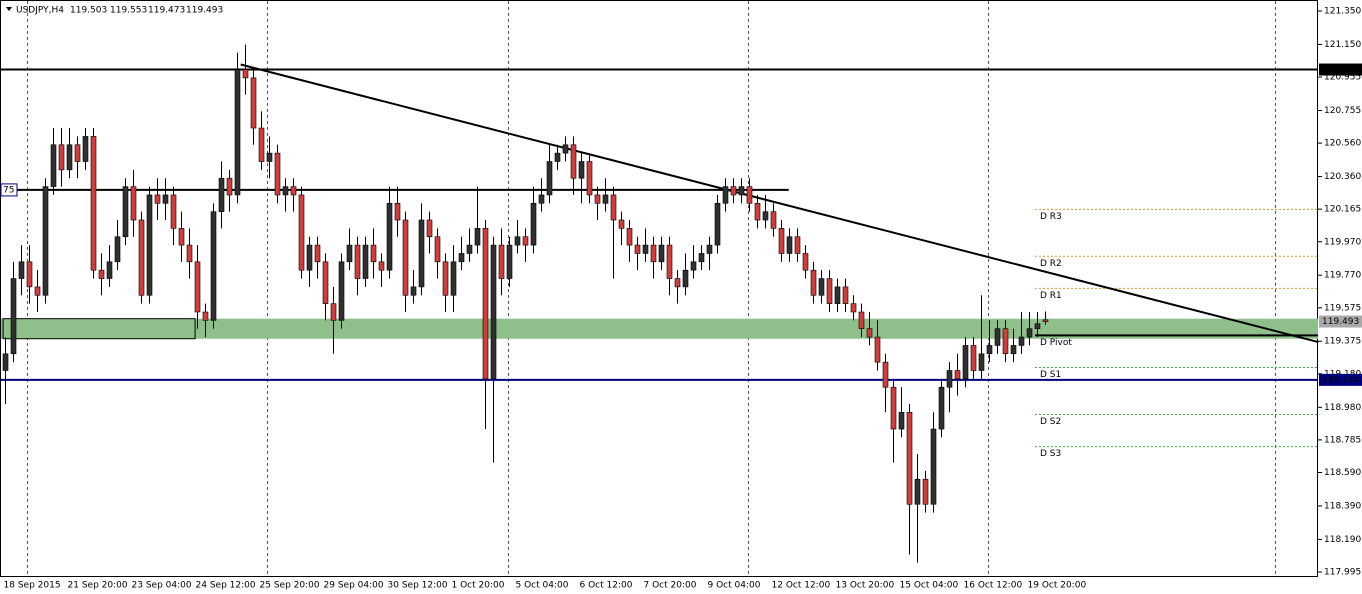  I want to click on price-tag, so click(1340, 69).